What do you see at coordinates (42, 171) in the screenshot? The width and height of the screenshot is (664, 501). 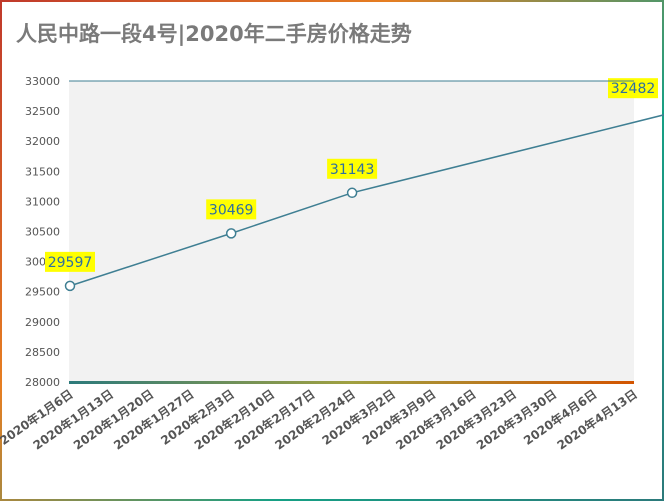 I see `y-tick-label: 31500` at bounding box center [42, 171].